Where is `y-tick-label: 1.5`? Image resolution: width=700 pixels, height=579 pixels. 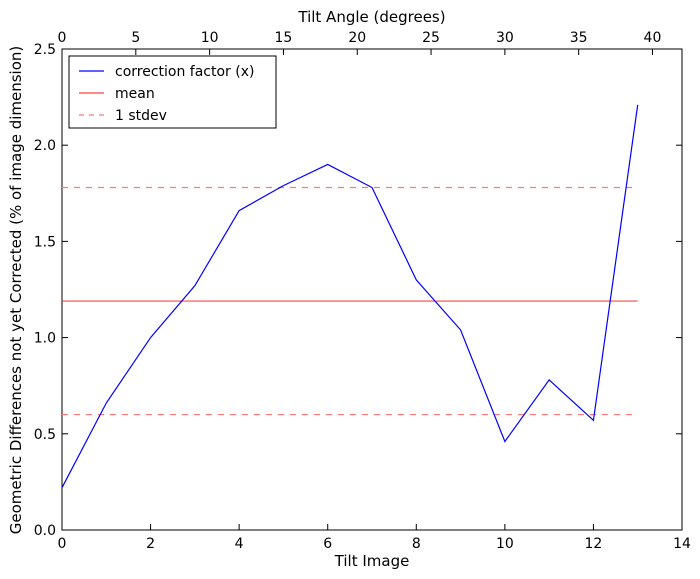 y-tick-label: 1.5 is located at coordinates (45, 242).